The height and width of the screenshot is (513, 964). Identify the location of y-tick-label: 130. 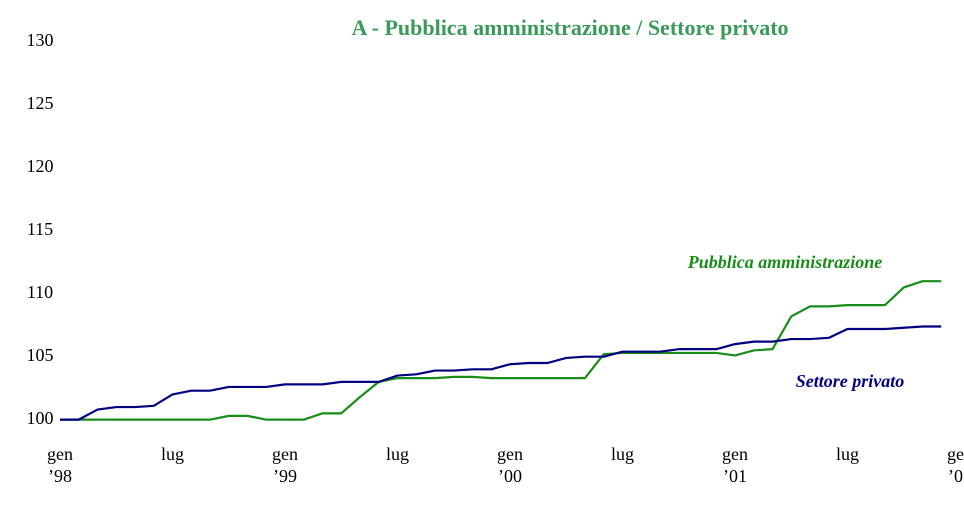
(40, 40).